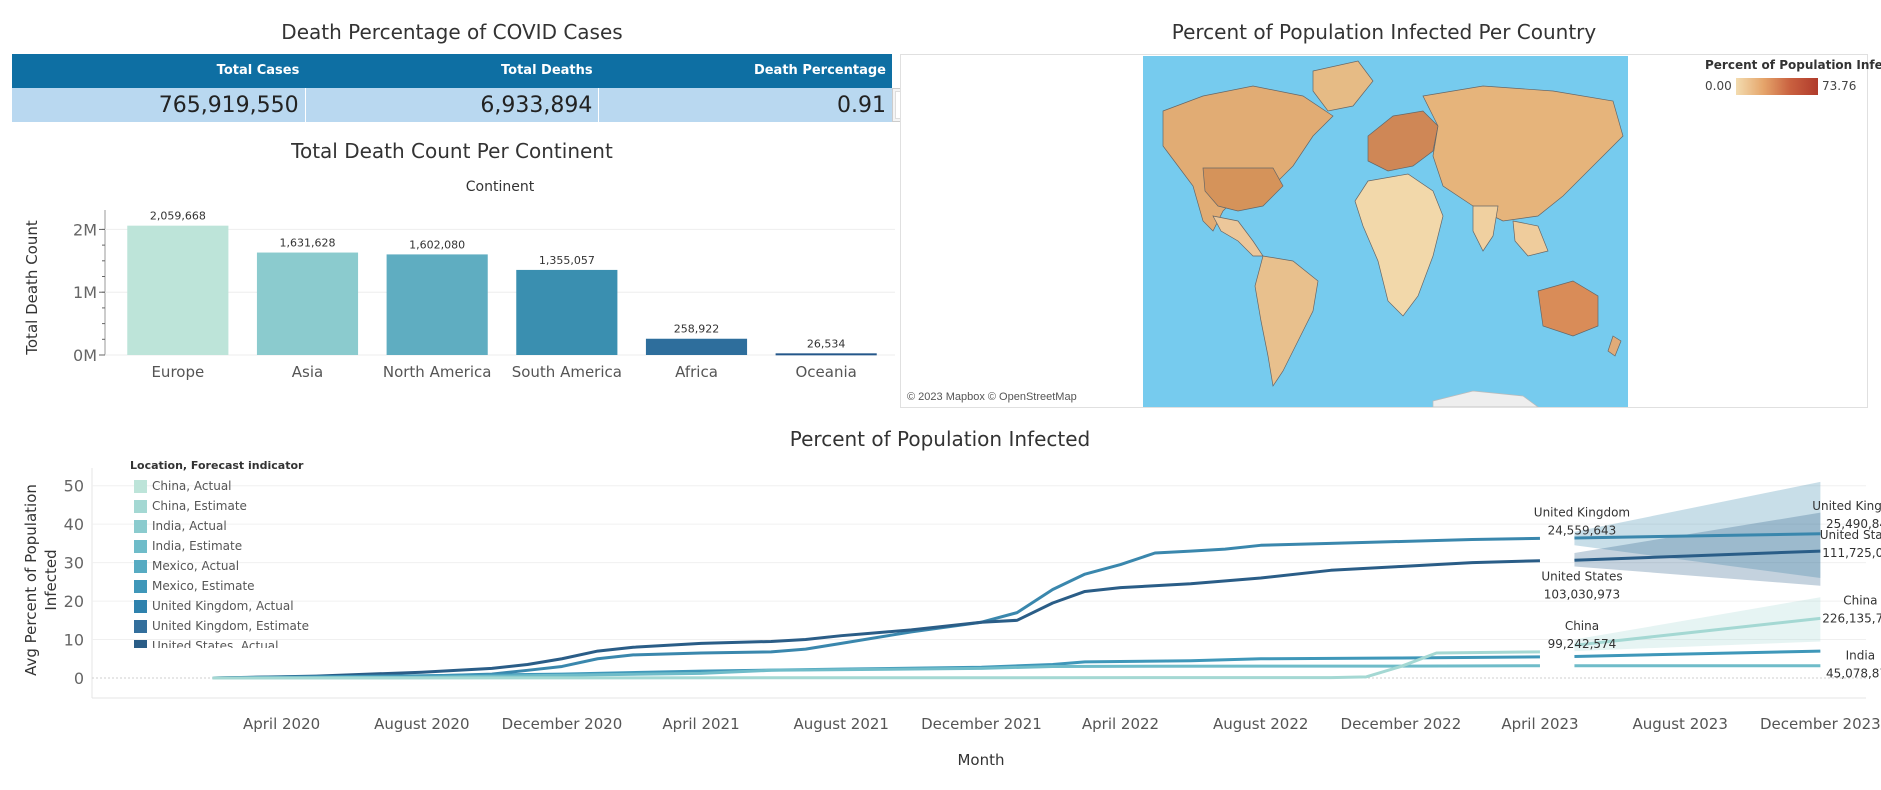  Describe the element at coordinates (1260, 724) in the screenshot. I see `line-x-tick-label: August 2022` at that location.